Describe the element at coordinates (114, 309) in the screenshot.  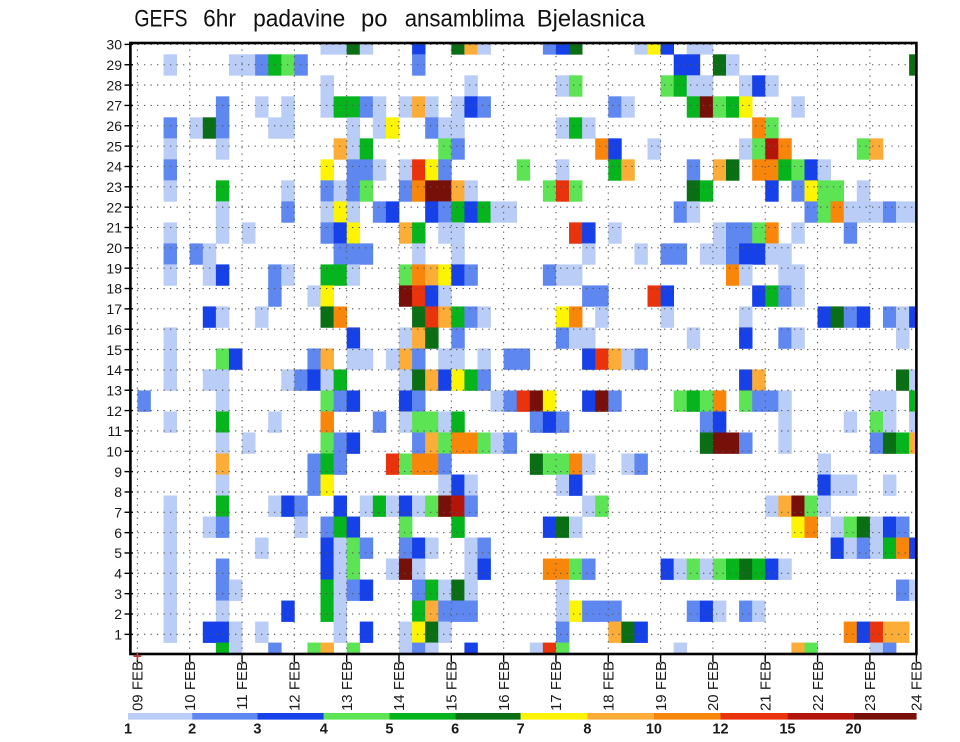
I see `svg-text: 17` at that location.